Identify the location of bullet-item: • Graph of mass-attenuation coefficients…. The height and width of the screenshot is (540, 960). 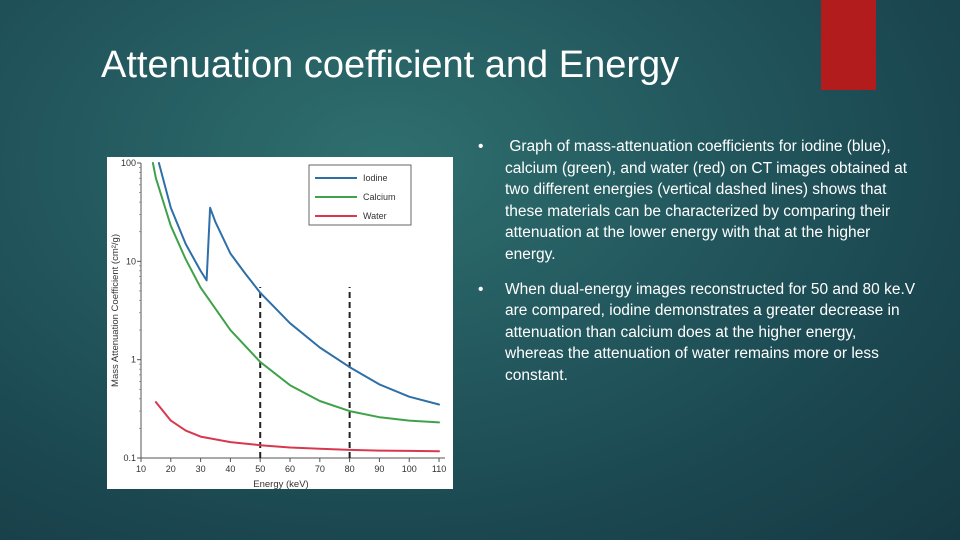
(698, 201).